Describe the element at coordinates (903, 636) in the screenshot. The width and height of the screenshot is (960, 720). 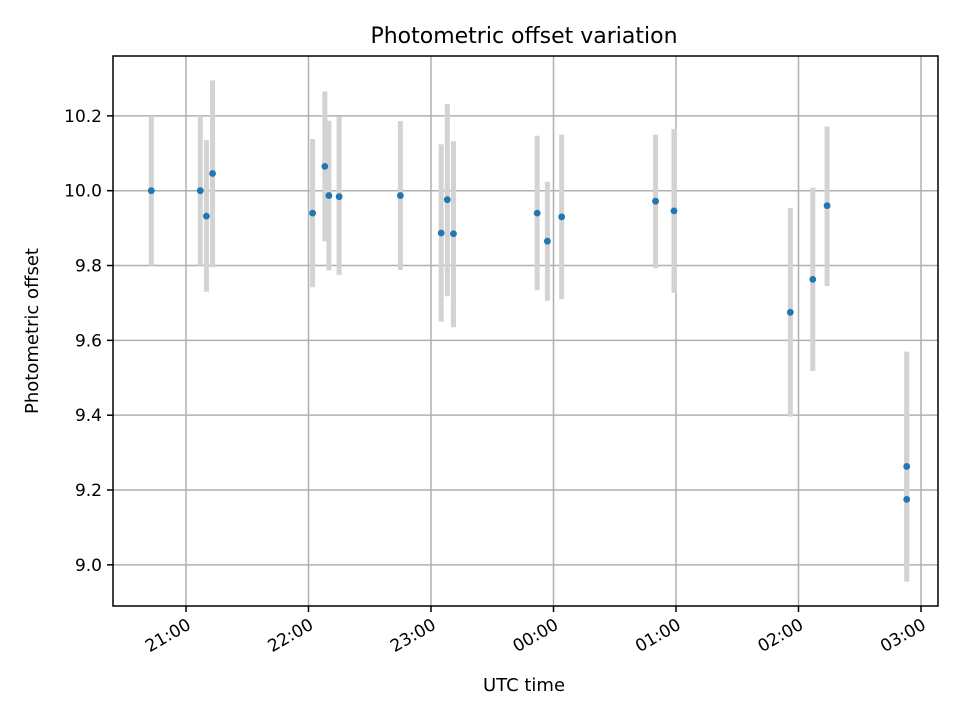
I see `x-tick-label: 03:00` at that location.